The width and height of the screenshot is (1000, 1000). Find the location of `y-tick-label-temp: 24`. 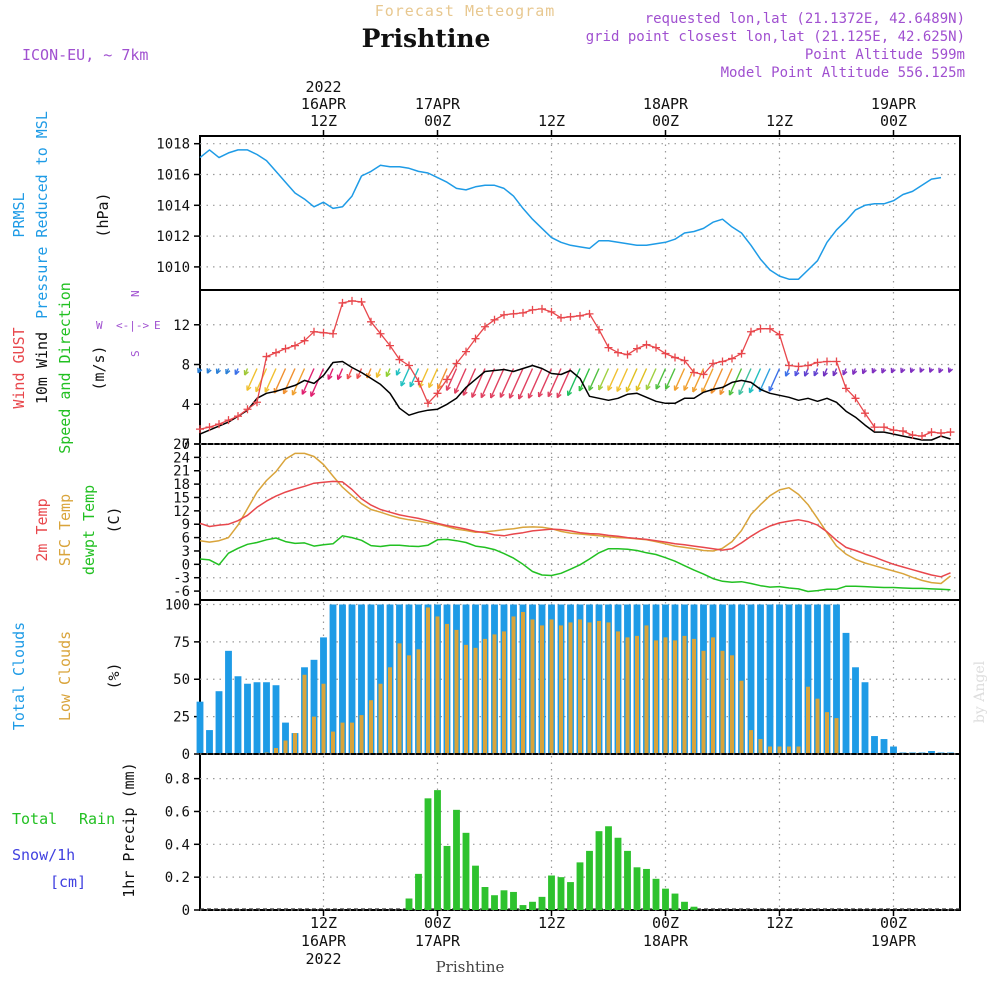

y-tick-label-temp: 24 is located at coordinates (181, 458).